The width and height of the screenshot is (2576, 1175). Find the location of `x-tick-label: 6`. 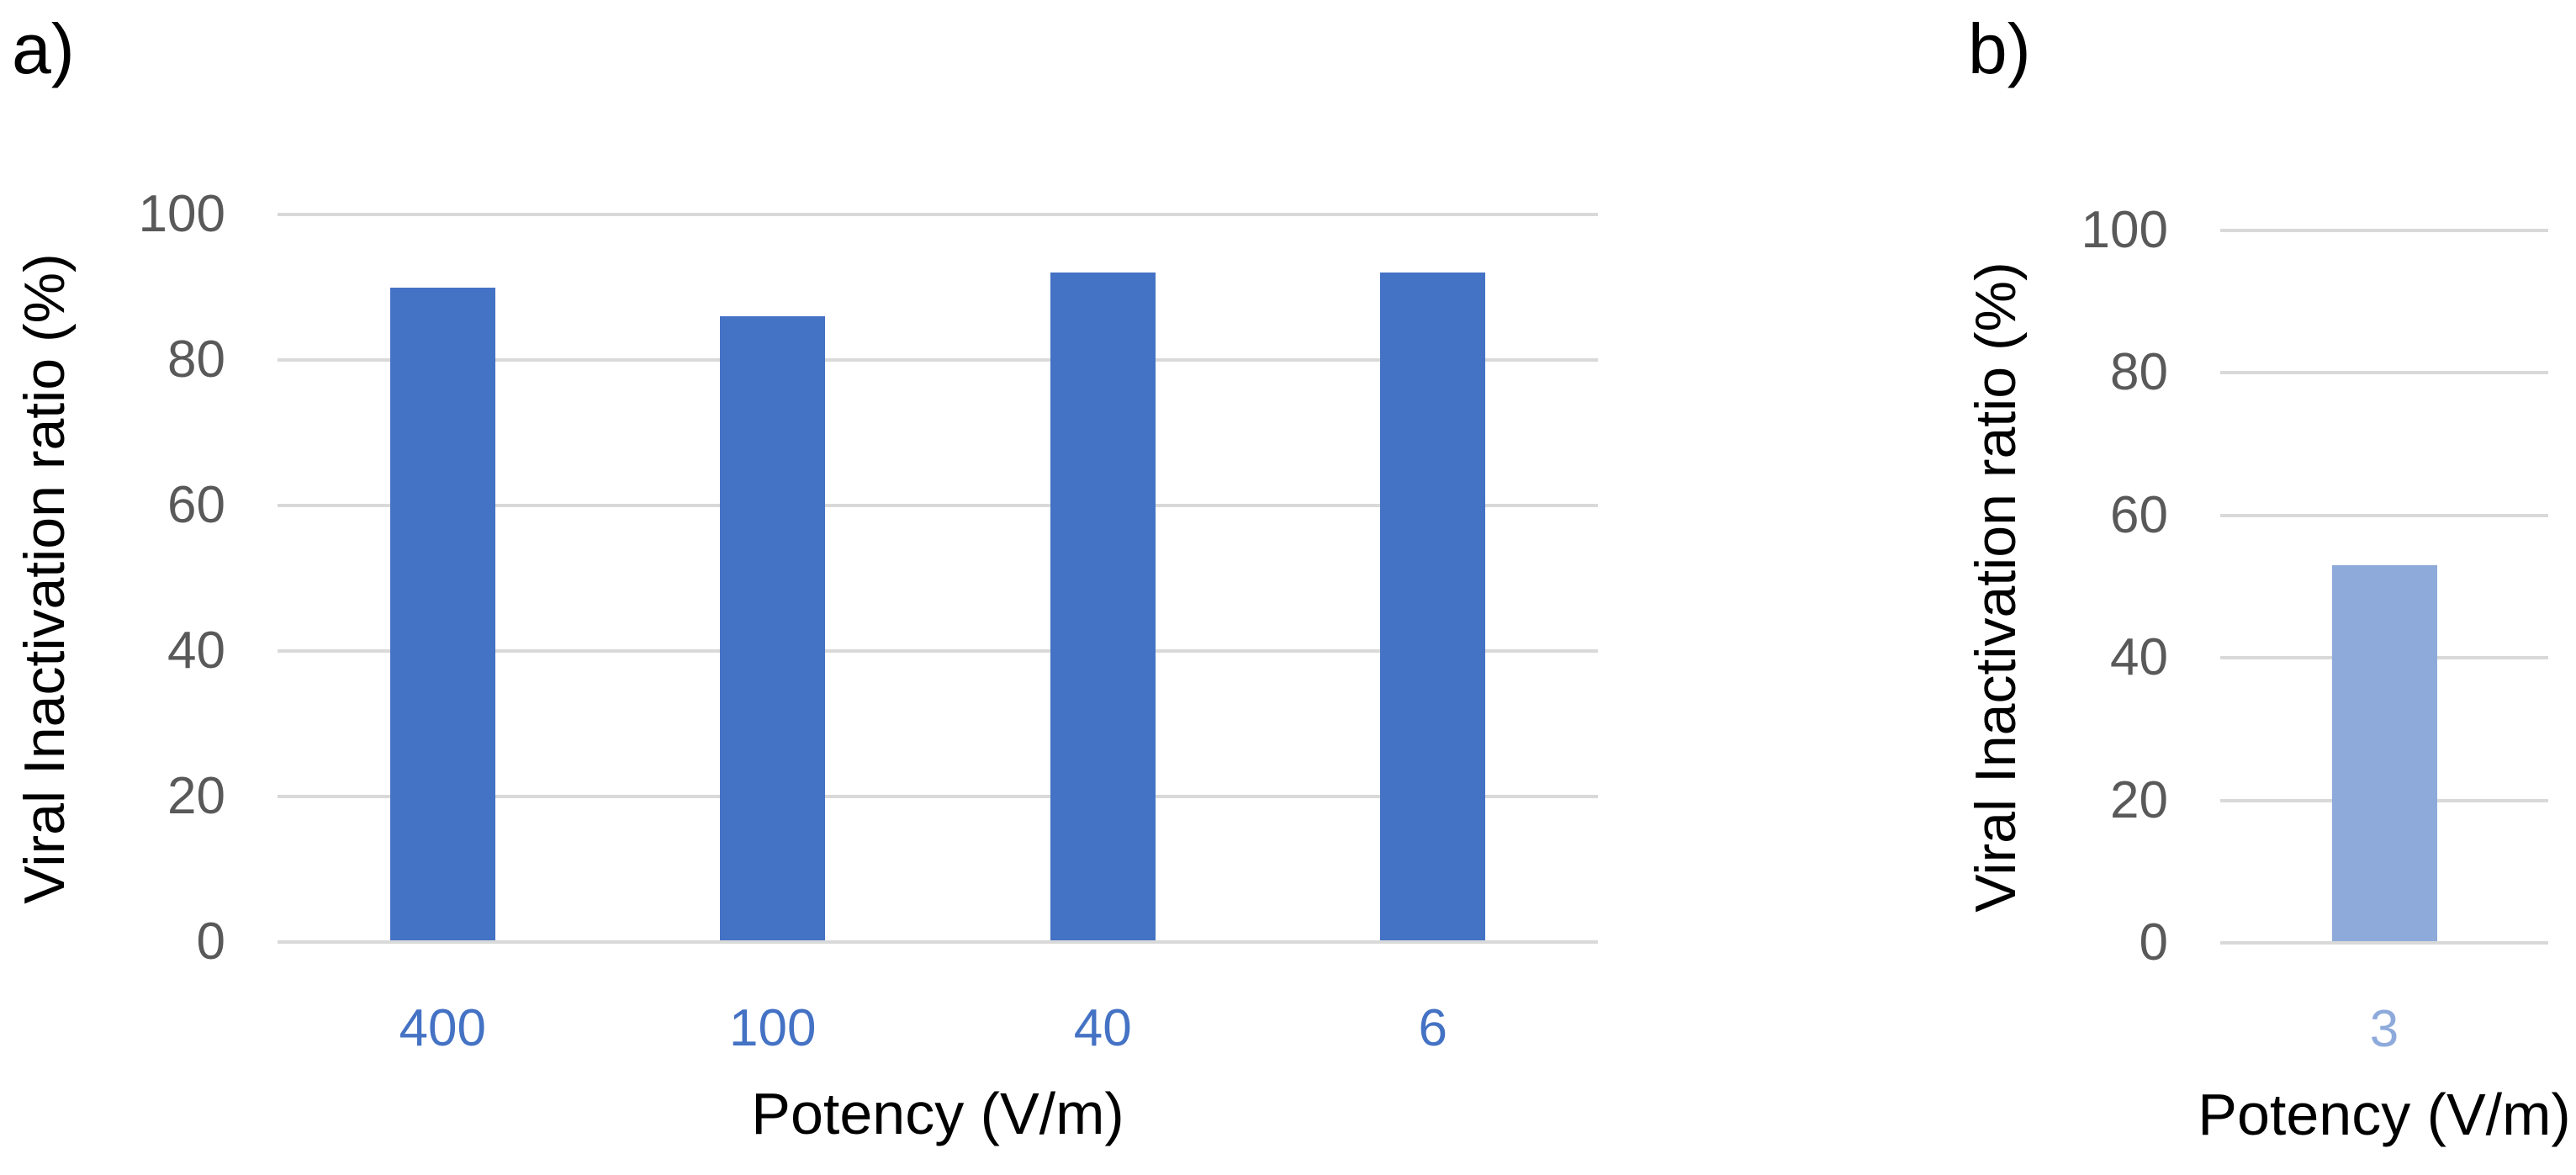

x-tick-label: 6 is located at coordinates (1432, 1028).